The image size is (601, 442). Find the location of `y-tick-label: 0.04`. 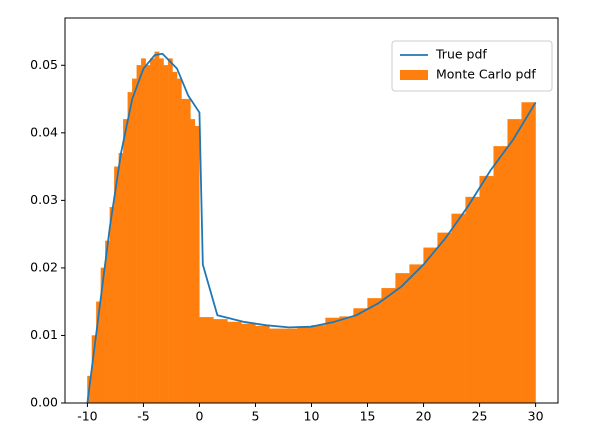

y-tick-label: 0.04 is located at coordinates (44, 131).